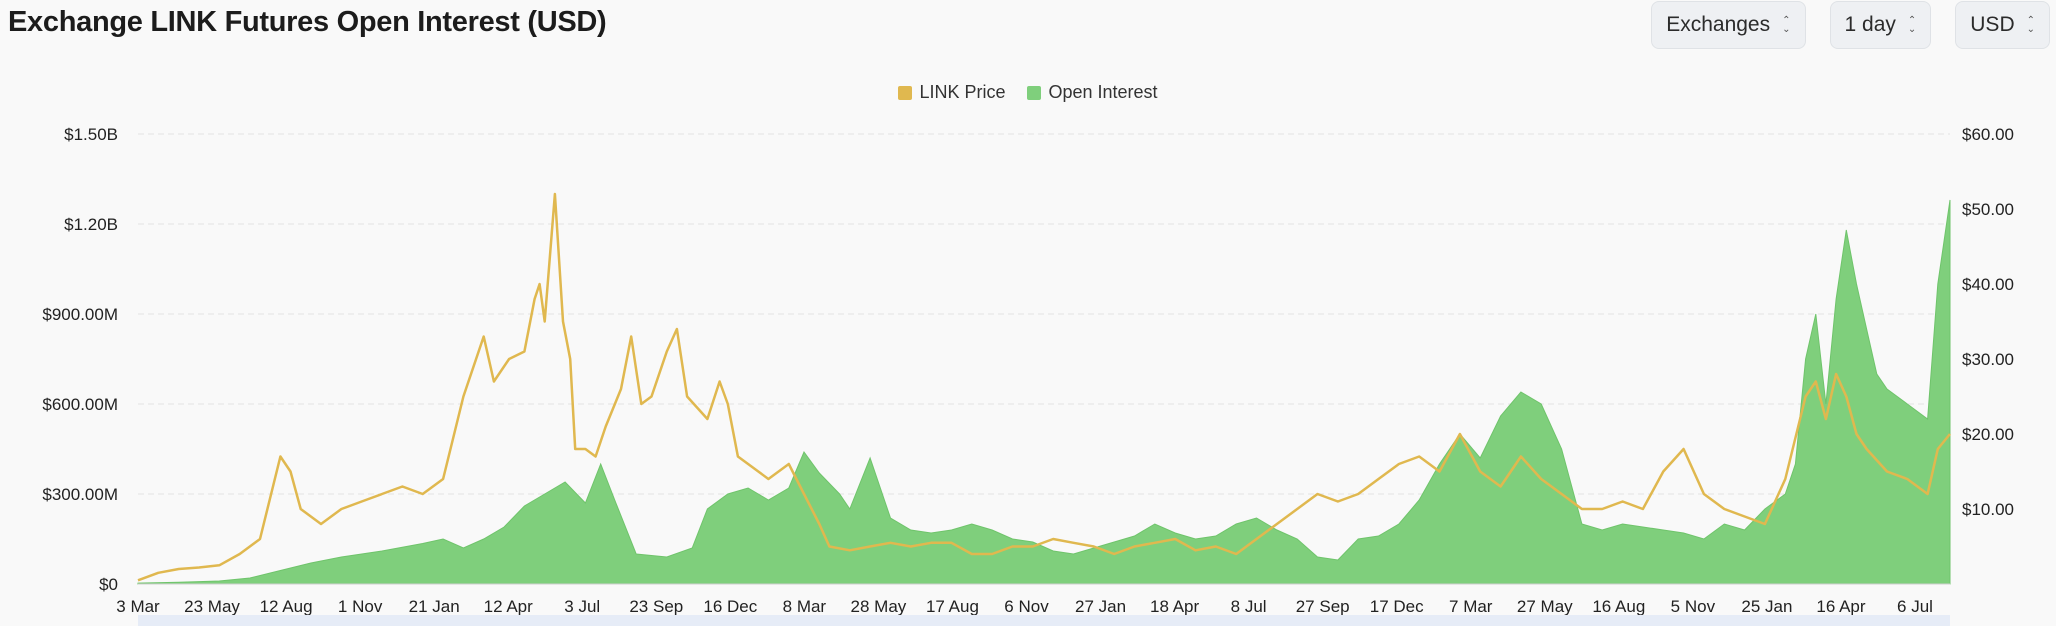 The height and width of the screenshot is (626, 2056). What do you see at coordinates (1026, 606) in the screenshot?
I see `x-tick-label: 6 Nov` at bounding box center [1026, 606].